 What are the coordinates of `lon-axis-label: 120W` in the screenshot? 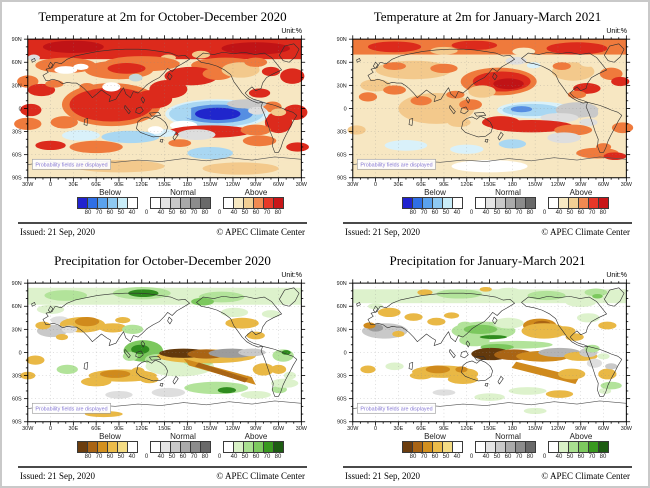 It's located at (233, 184).